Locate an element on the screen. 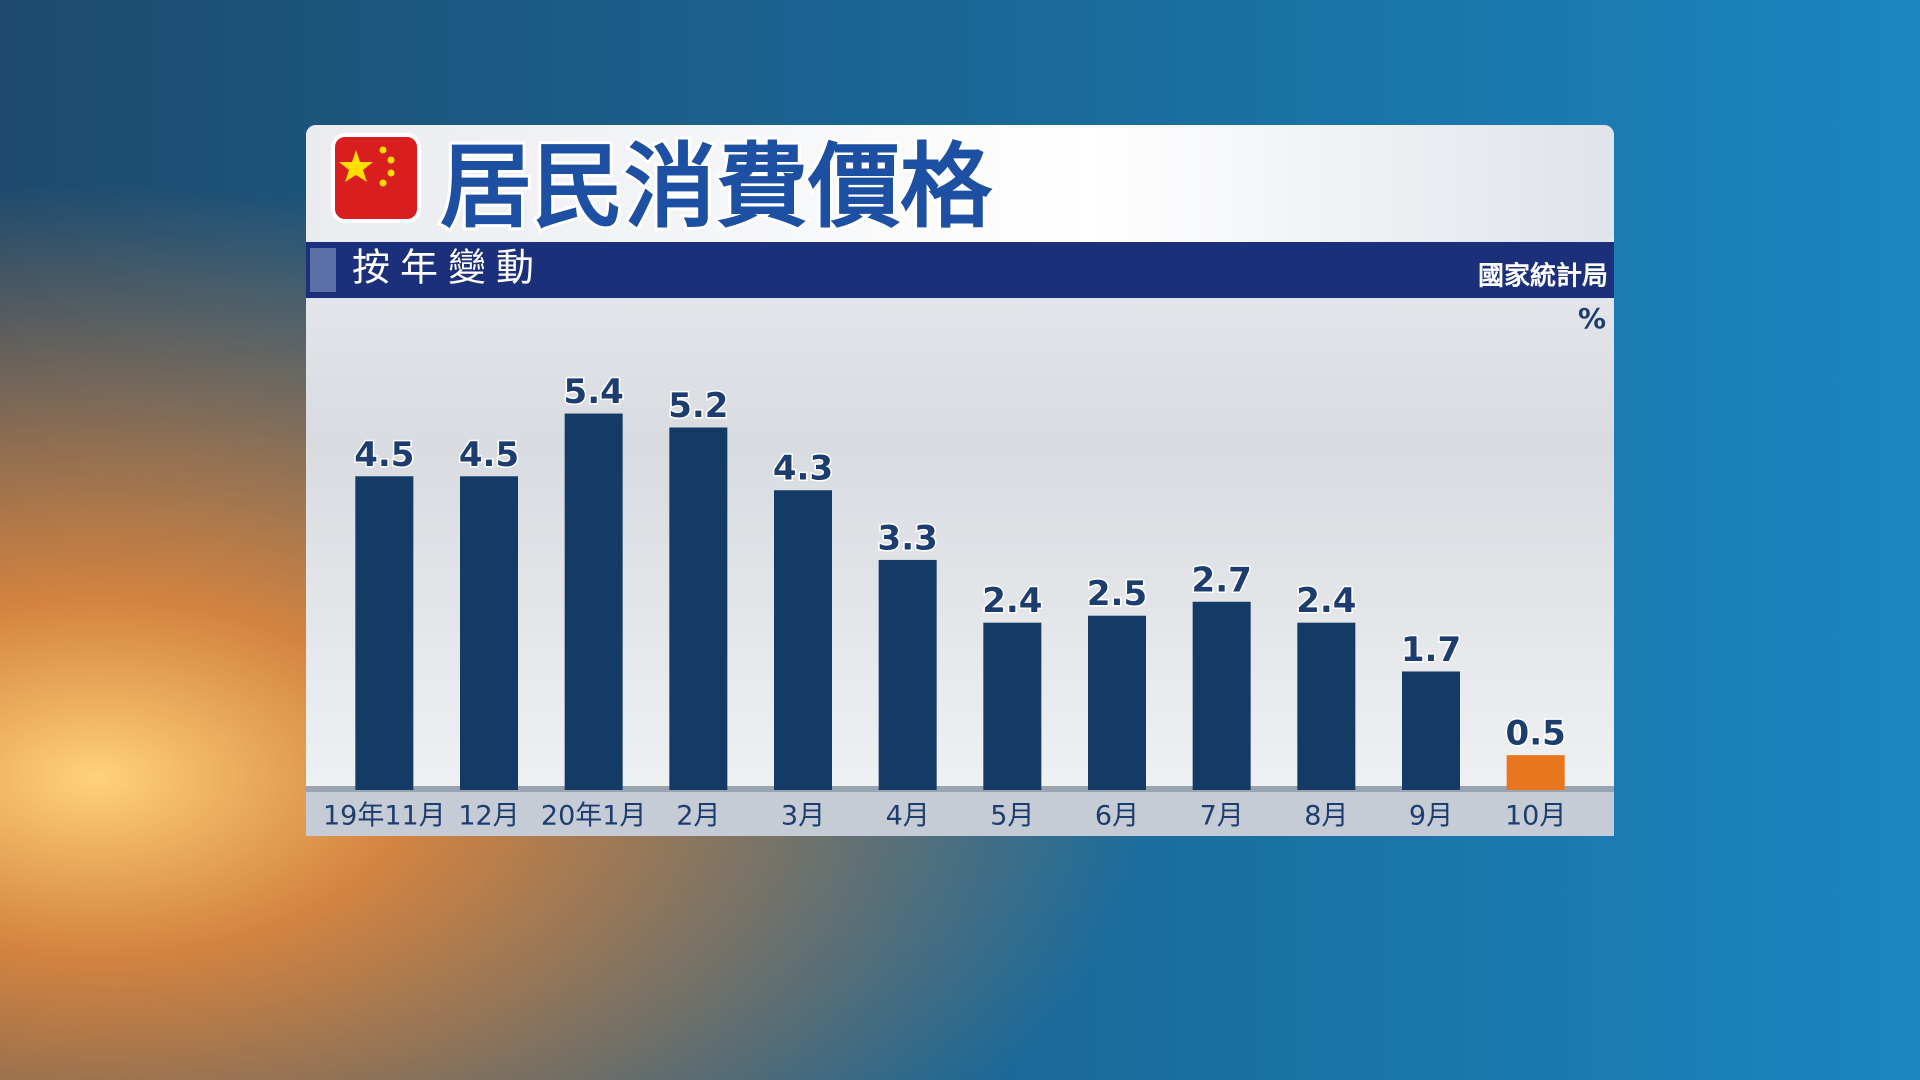  x-tick-label: 5月 is located at coordinates (1012, 816).